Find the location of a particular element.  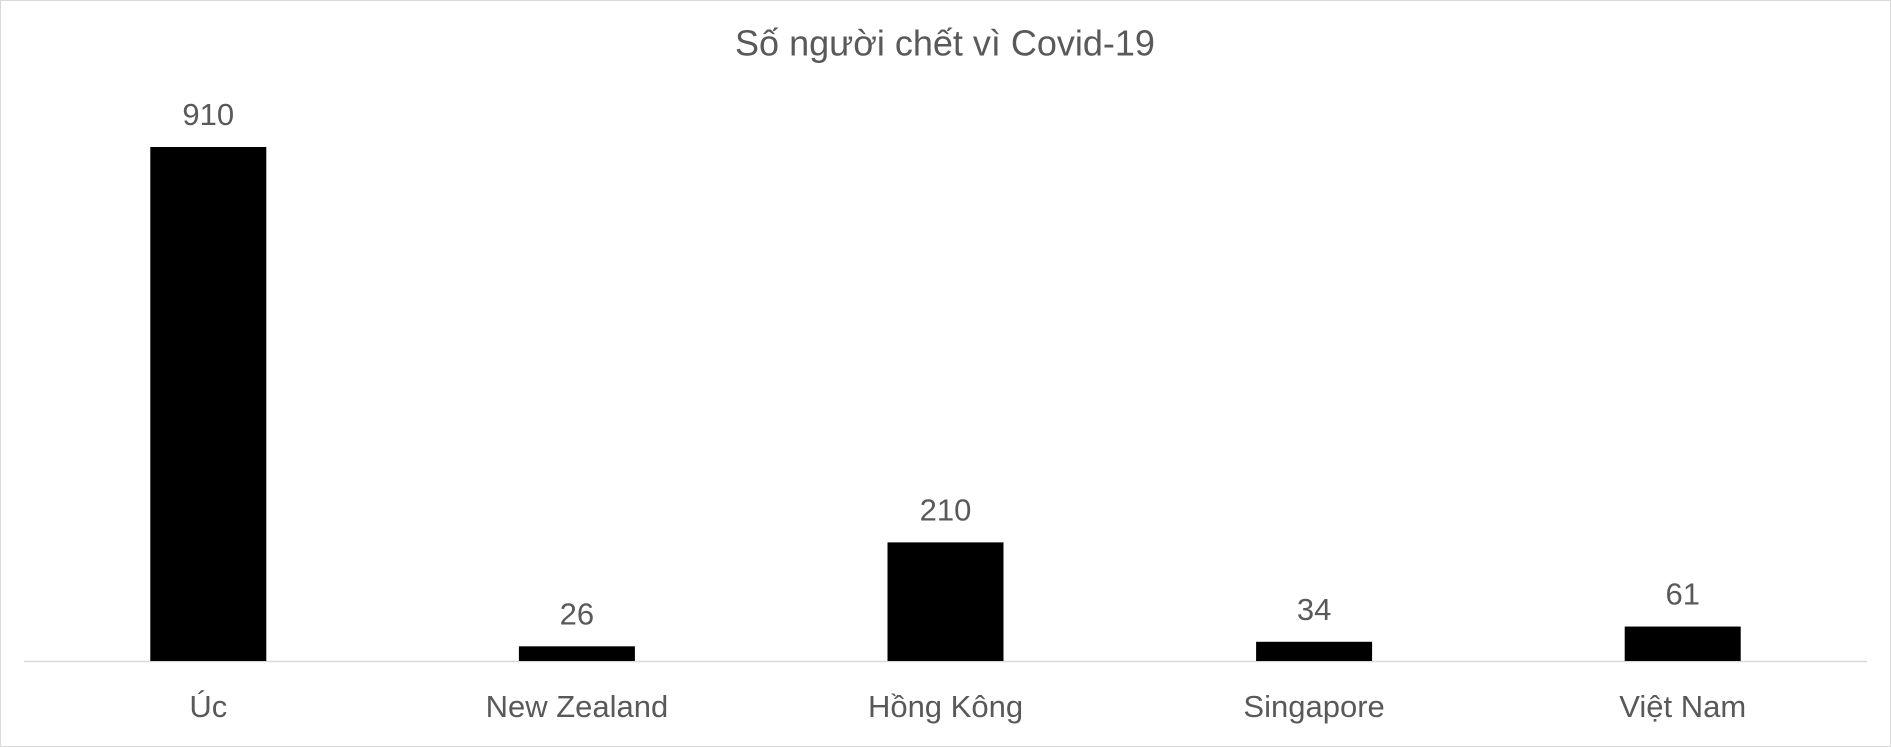

data-label: 210 is located at coordinates (946, 510).